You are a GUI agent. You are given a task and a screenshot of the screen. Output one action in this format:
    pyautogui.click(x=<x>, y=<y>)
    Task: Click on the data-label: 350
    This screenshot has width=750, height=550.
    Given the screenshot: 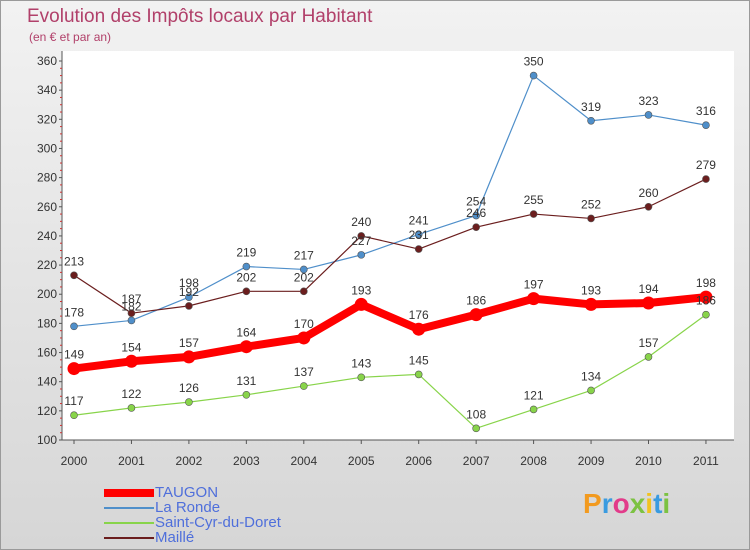 What is the action you would take?
    pyautogui.click(x=534, y=62)
    